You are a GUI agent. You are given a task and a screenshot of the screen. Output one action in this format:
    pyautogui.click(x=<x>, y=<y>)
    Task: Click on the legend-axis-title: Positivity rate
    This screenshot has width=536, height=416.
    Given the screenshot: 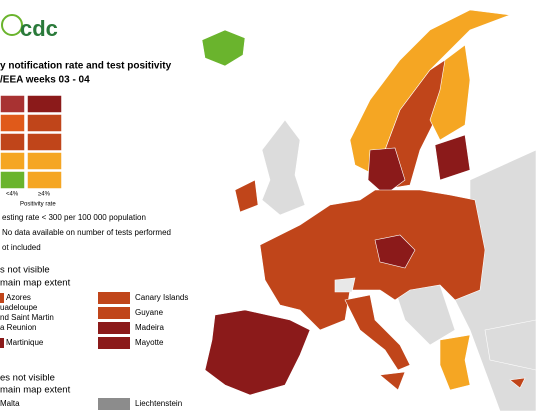 What is the action you would take?
    pyautogui.click(x=38, y=205)
    